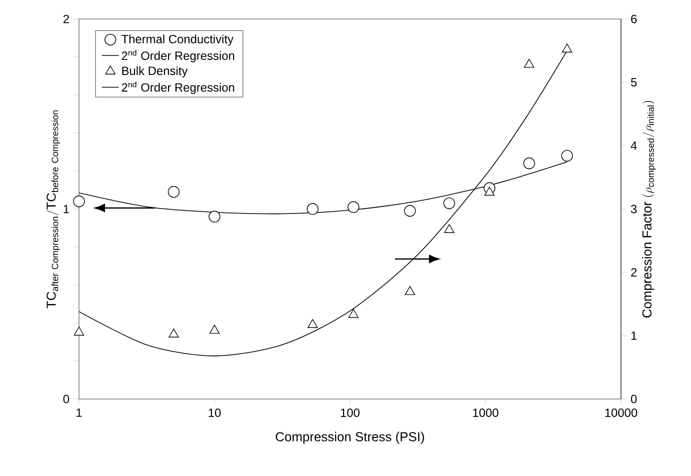 This screenshot has width=691, height=476. What do you see at coordinates (633, 146) in the screenshot?
I see `y2-tick-label: 4` at bounding box center [633, 146].